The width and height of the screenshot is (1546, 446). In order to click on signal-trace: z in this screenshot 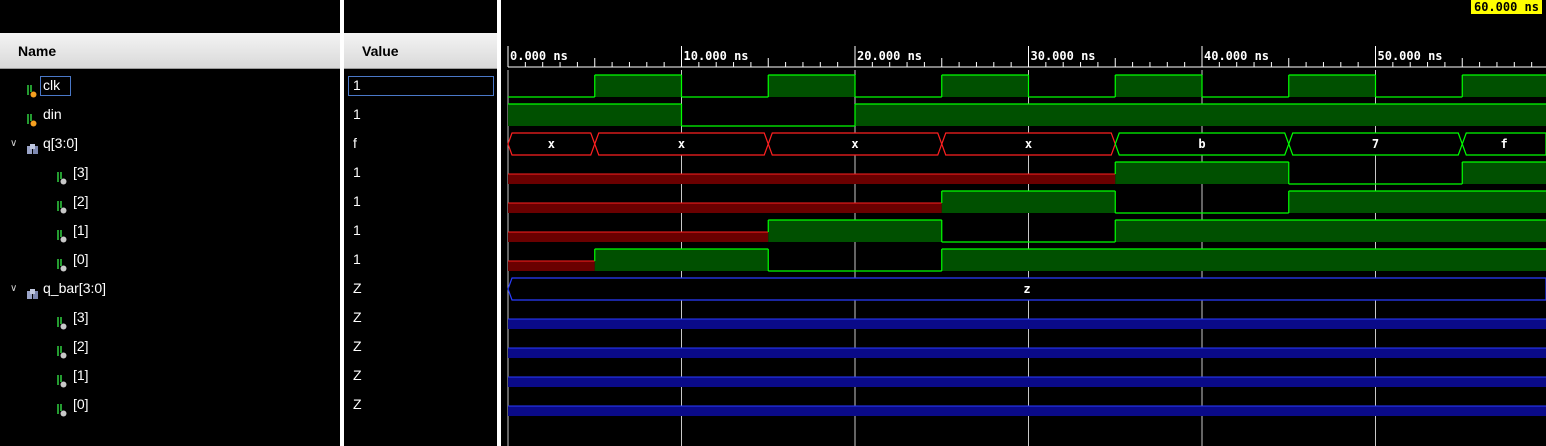, I will do `click(1026, 289)`.